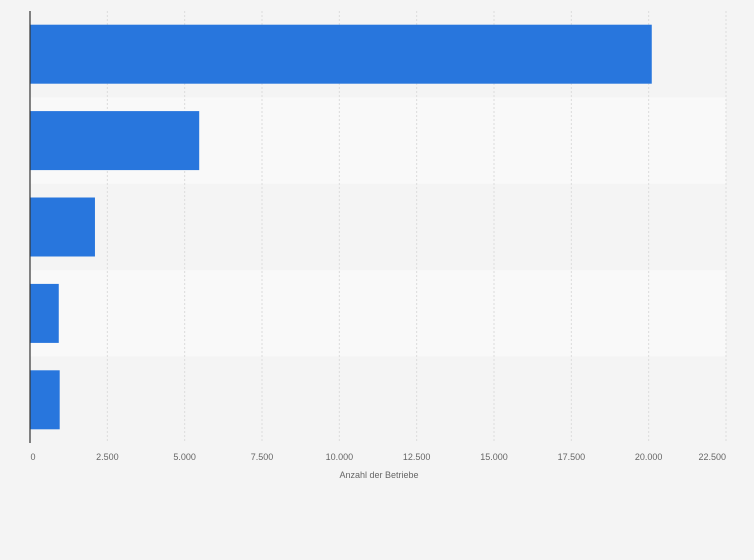  I want to click on x-tick-label: 2.500, so click(107, 457).